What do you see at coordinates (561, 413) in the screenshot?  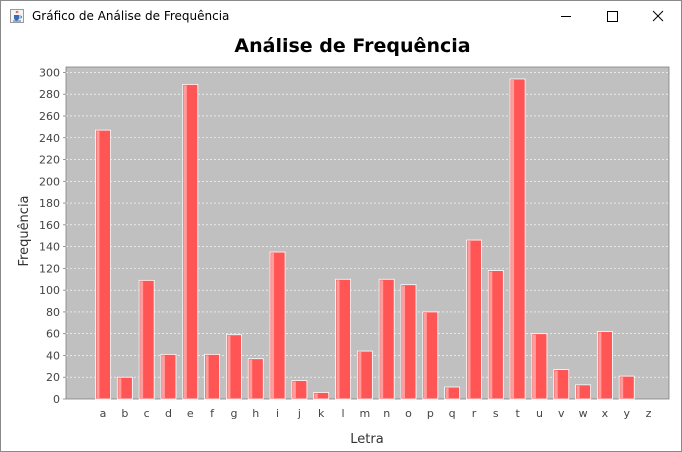 I see `x-tick-label-v: v` at bounding box center [561, 413].